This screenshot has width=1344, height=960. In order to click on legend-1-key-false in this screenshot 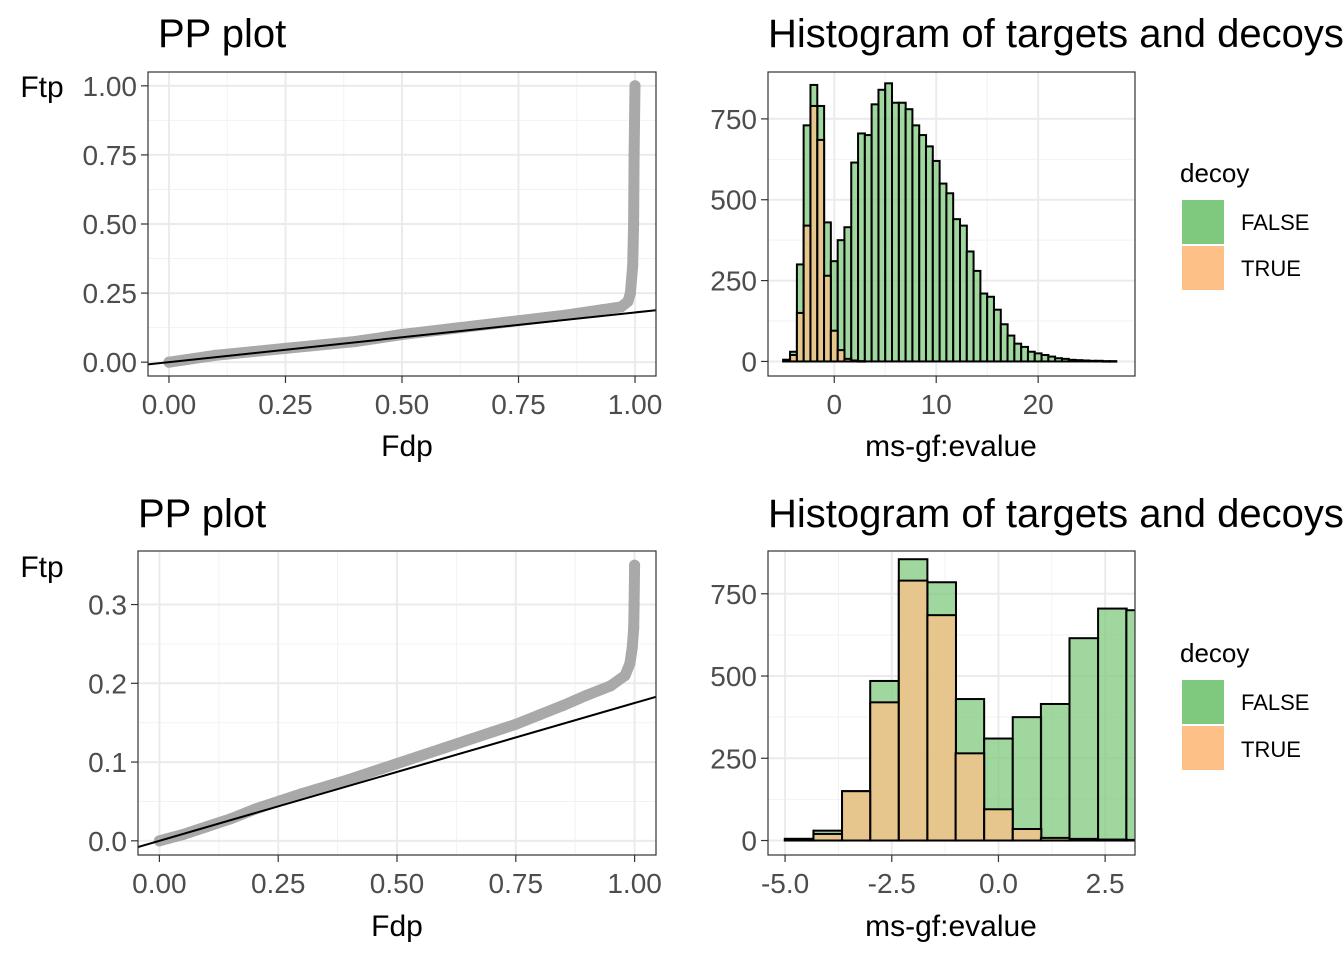, I will do `click(1203, 222)`.